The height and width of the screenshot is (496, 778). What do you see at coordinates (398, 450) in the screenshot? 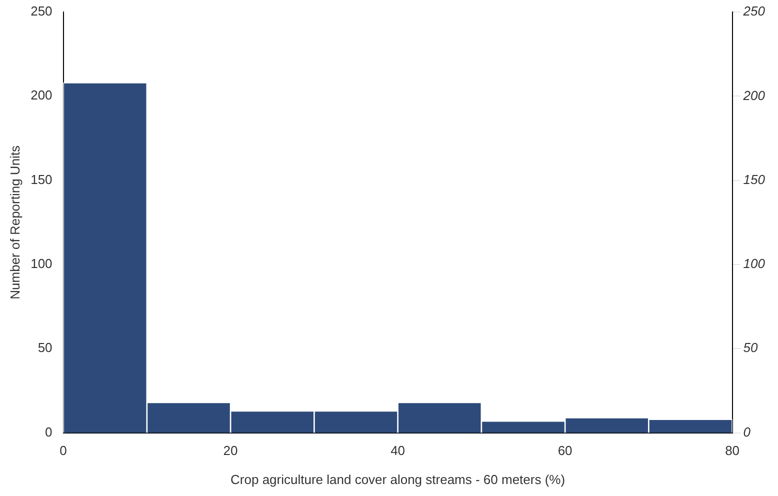
I see `x-tick-label: 40` at bounding box center [398, 450].